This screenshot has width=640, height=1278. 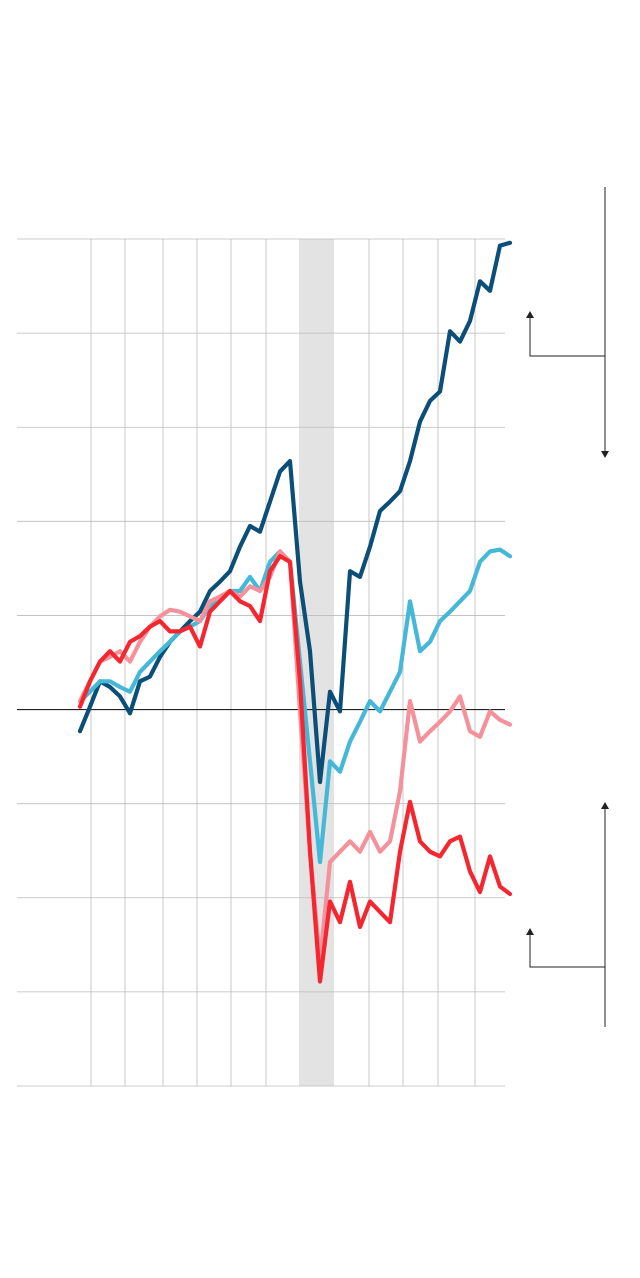 I want to click on annotation-lower, so click(x=567, y=914).